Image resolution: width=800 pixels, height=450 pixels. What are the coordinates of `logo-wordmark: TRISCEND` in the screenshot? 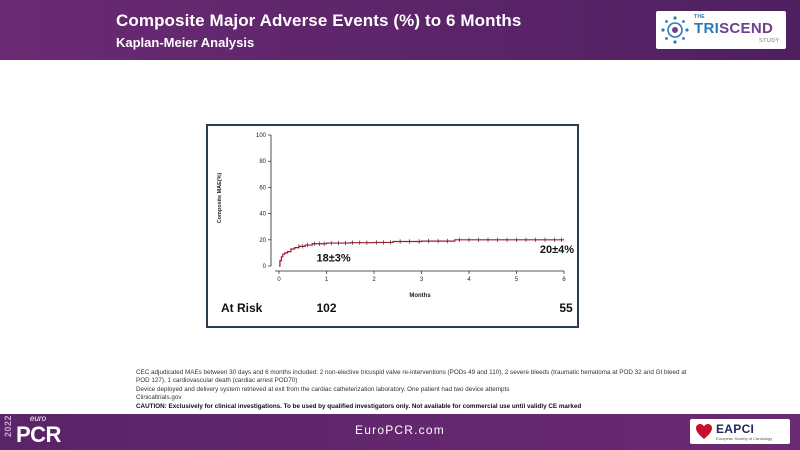 It's located at (733, 28).